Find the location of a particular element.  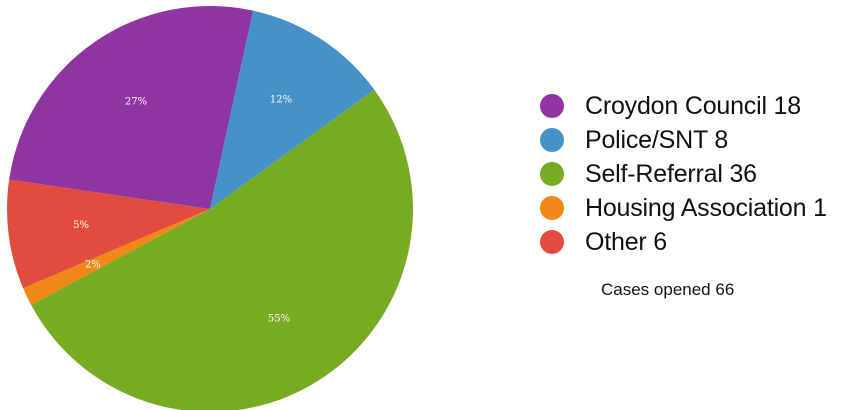

legend-item-other: Other 6 is located at coordinates (695, 242).